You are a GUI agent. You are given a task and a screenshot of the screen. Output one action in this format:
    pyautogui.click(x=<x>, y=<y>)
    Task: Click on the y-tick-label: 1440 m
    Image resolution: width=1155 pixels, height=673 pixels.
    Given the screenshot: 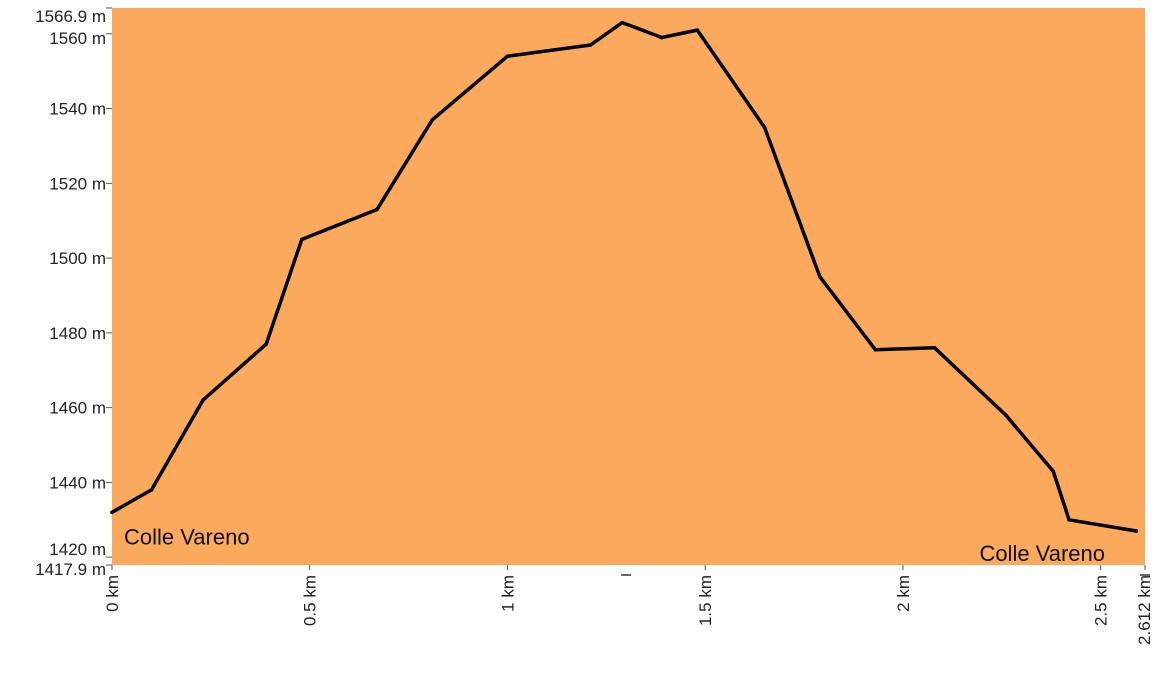 What is the action you would take?
    pyautogui.click(x=77, y=482)
    